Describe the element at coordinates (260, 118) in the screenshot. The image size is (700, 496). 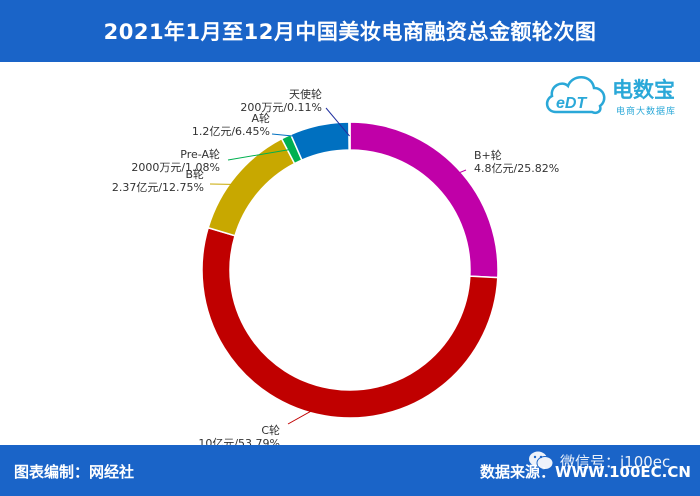
I see `slice-name-label: A轮` at that location.